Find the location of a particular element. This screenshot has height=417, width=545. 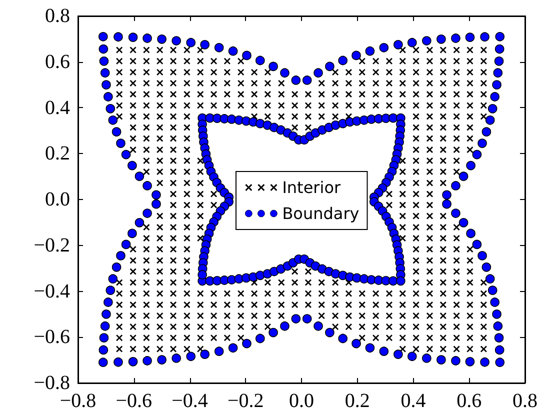

y-tick-label: 0.4 is located at coordinates (57, 107).